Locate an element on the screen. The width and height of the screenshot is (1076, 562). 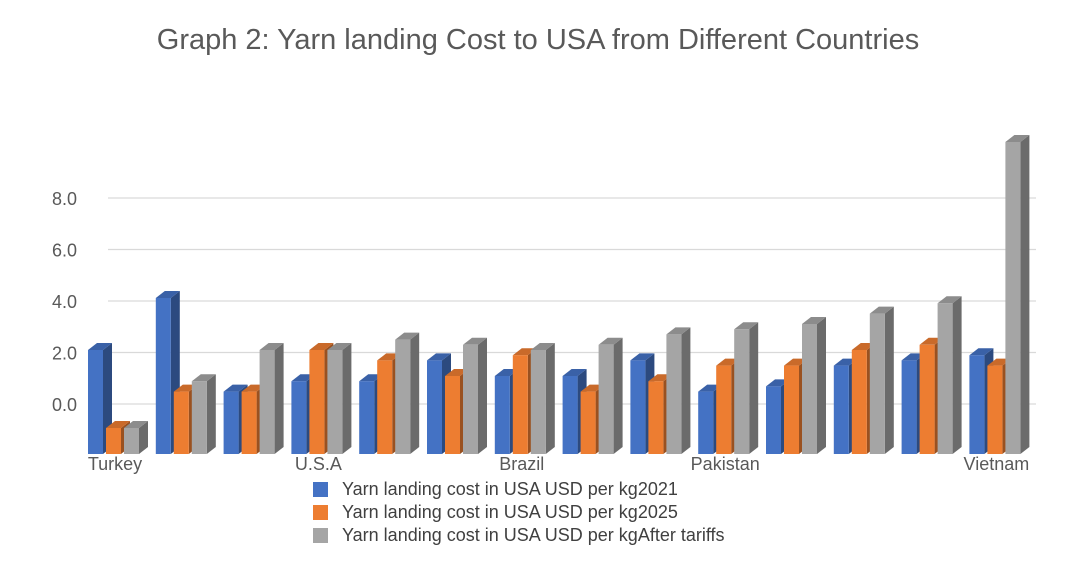
legend-swatch-after-tariffs is located at coordinates (320, 535).